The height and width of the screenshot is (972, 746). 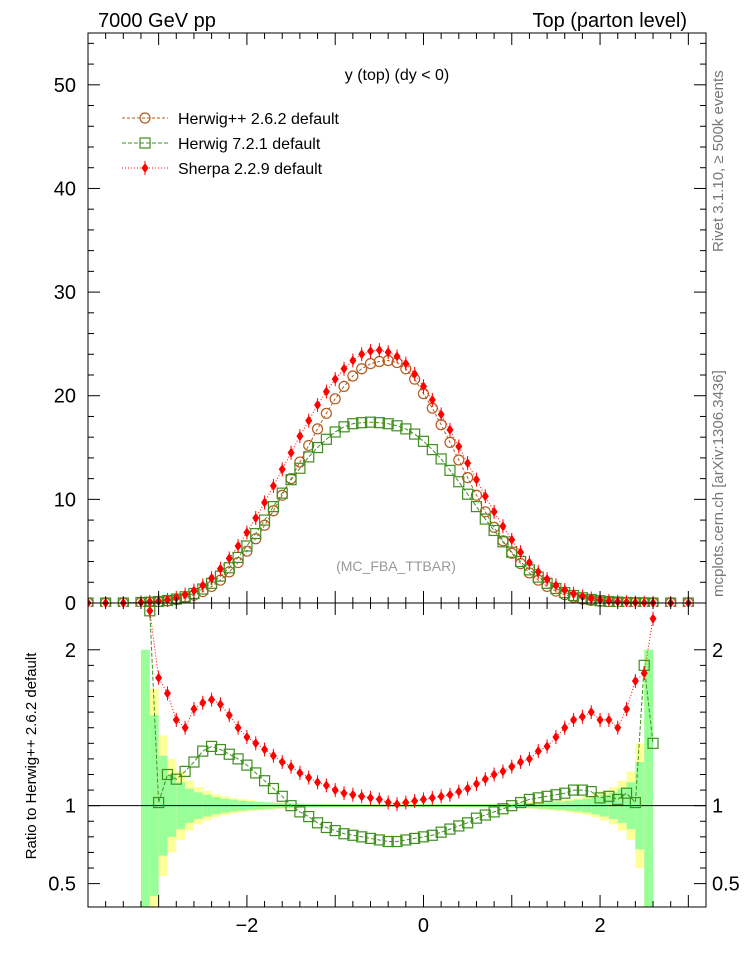 What do you see at coordinates (70, 807) in the screenshot?
I see `ratio-y-tick-label: 1` at bounding box center [70, 807].